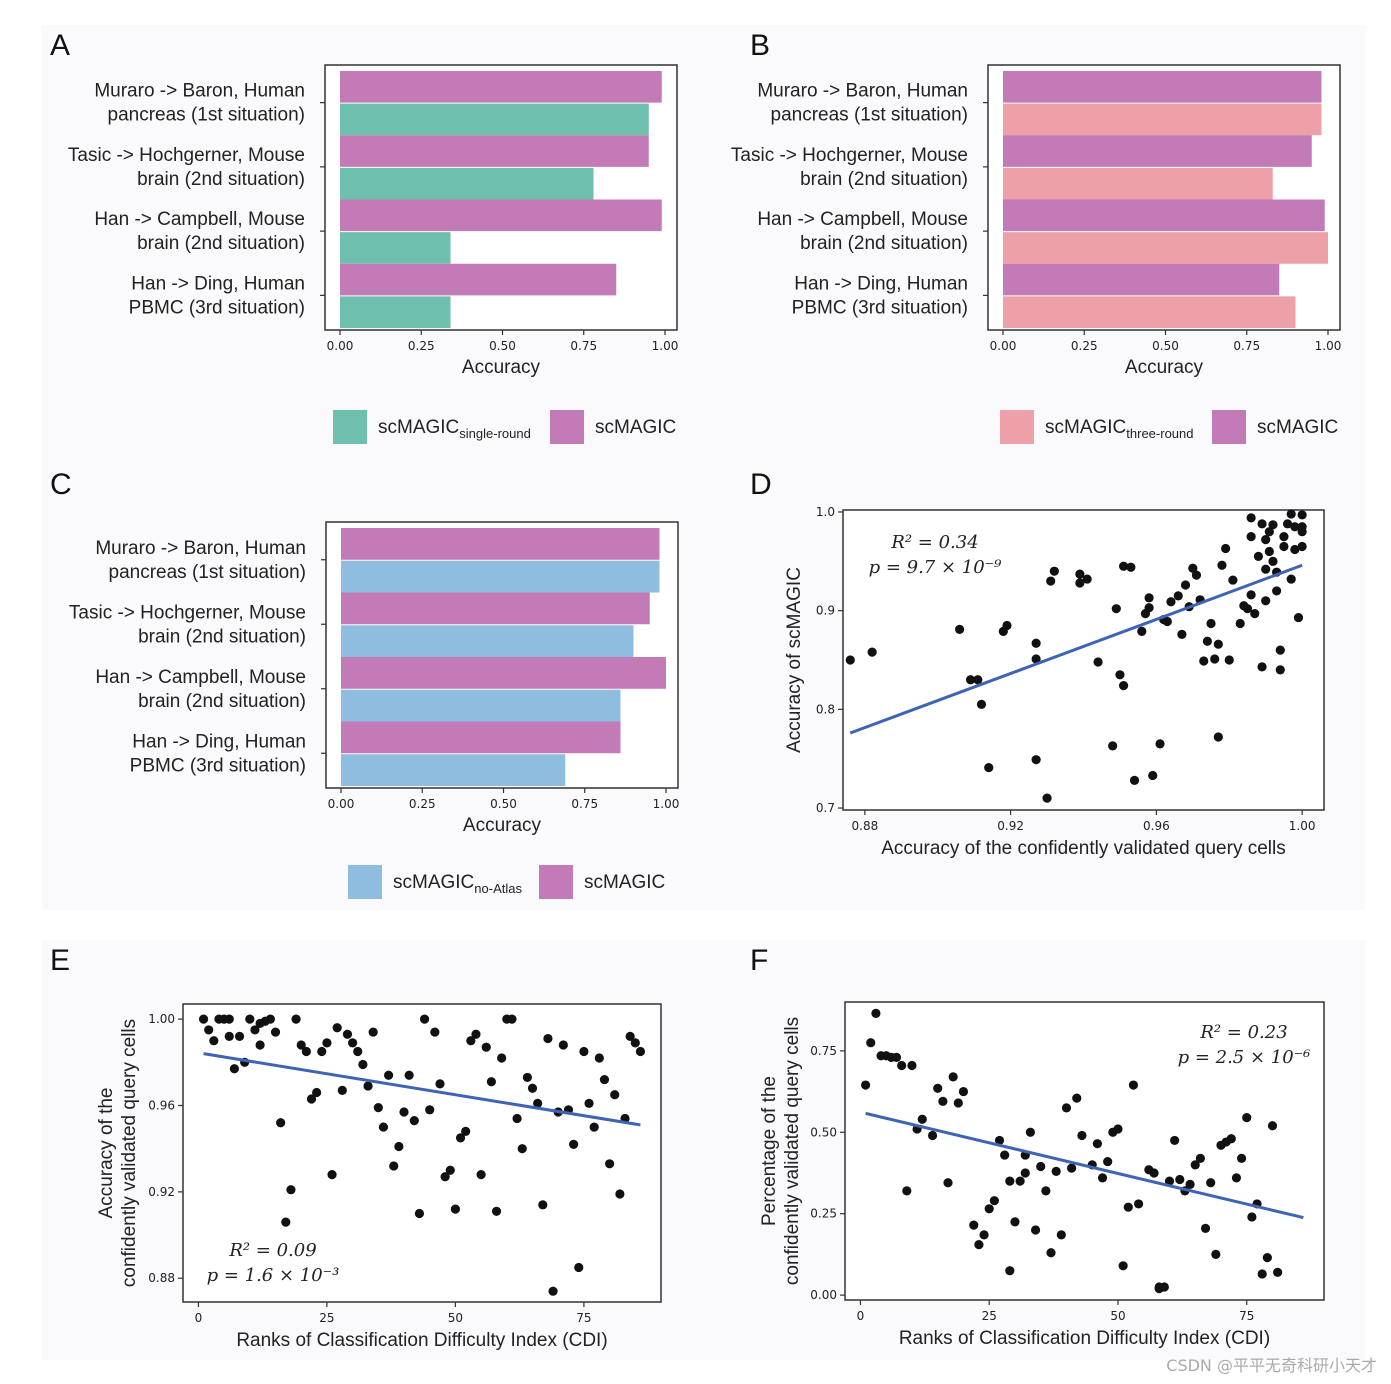 This screenshot has width=1391, height=1384. I want to click on x-tick-label: 50, so click(455, 1318).